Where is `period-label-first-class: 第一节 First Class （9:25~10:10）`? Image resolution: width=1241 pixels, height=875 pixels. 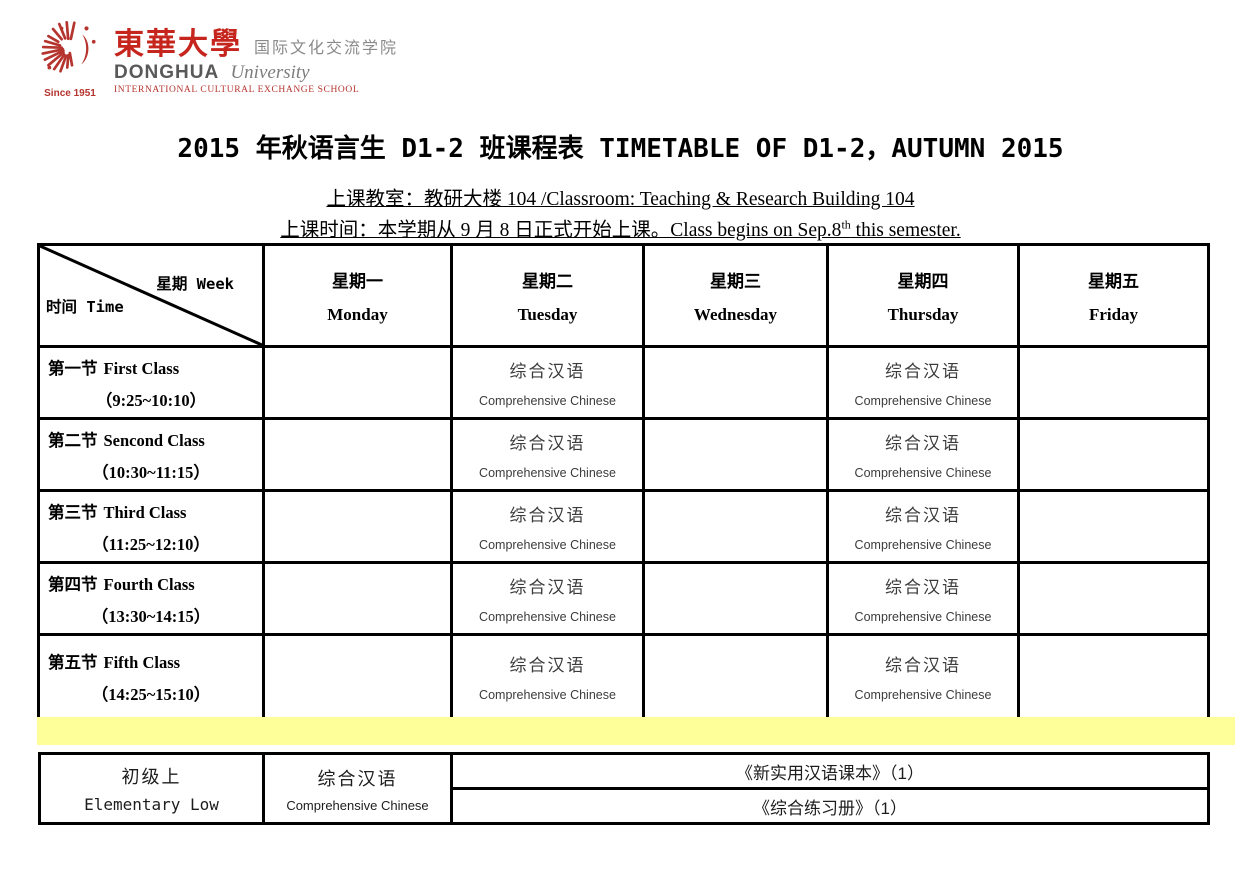
period-label-first-class: 第一节 First Class （9:25~10:10） is located at coordinates (151, 382).